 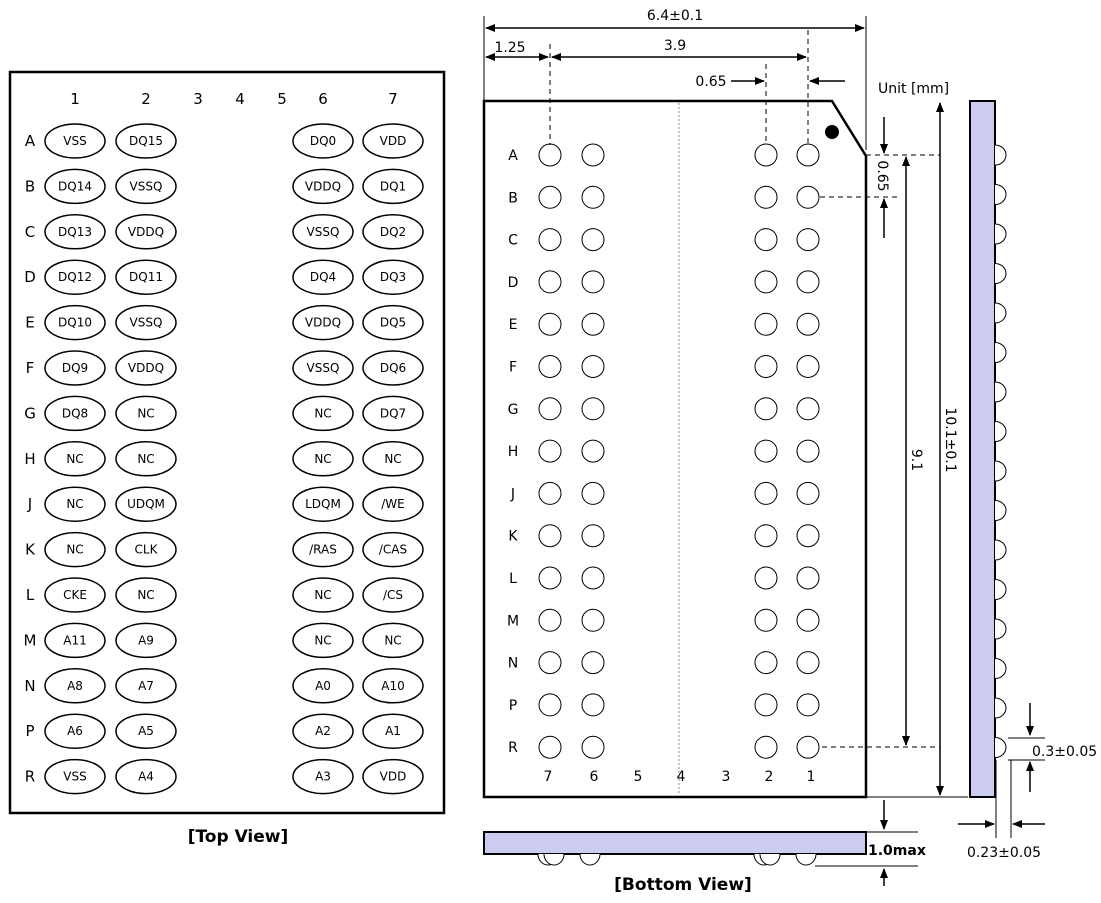 I want to click on top-view-row-label: C, so click(x=30, y=232).